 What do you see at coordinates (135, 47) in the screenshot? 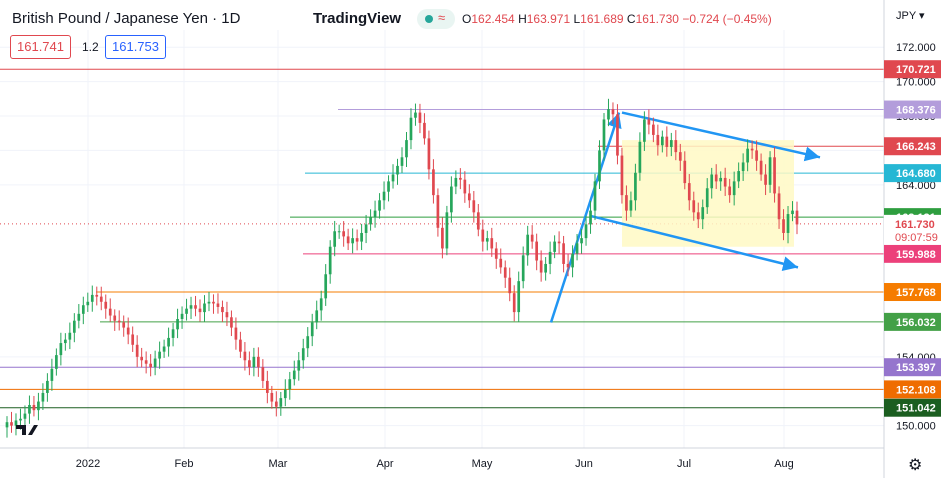
I see `buy-button: 161.753` at bounding box center [135, 47].